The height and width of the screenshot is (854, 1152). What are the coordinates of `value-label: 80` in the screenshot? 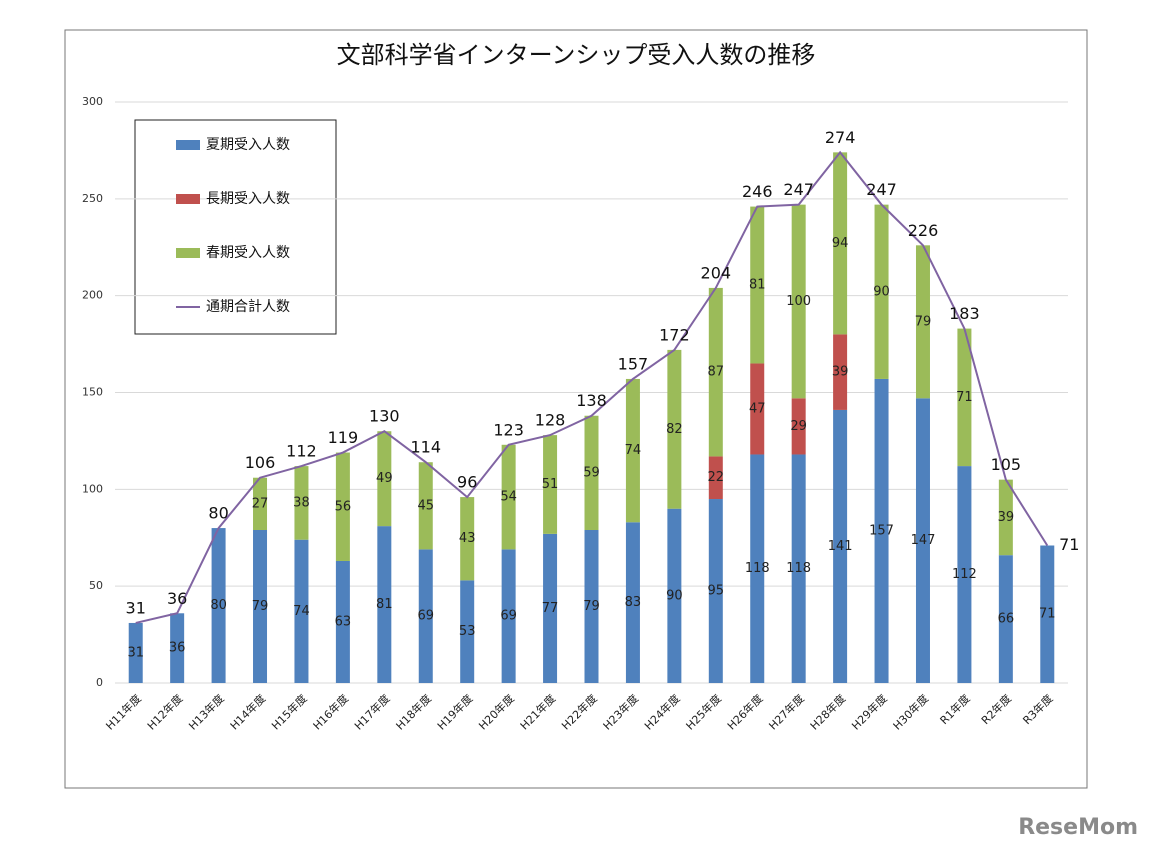 It's located at (218, 605).